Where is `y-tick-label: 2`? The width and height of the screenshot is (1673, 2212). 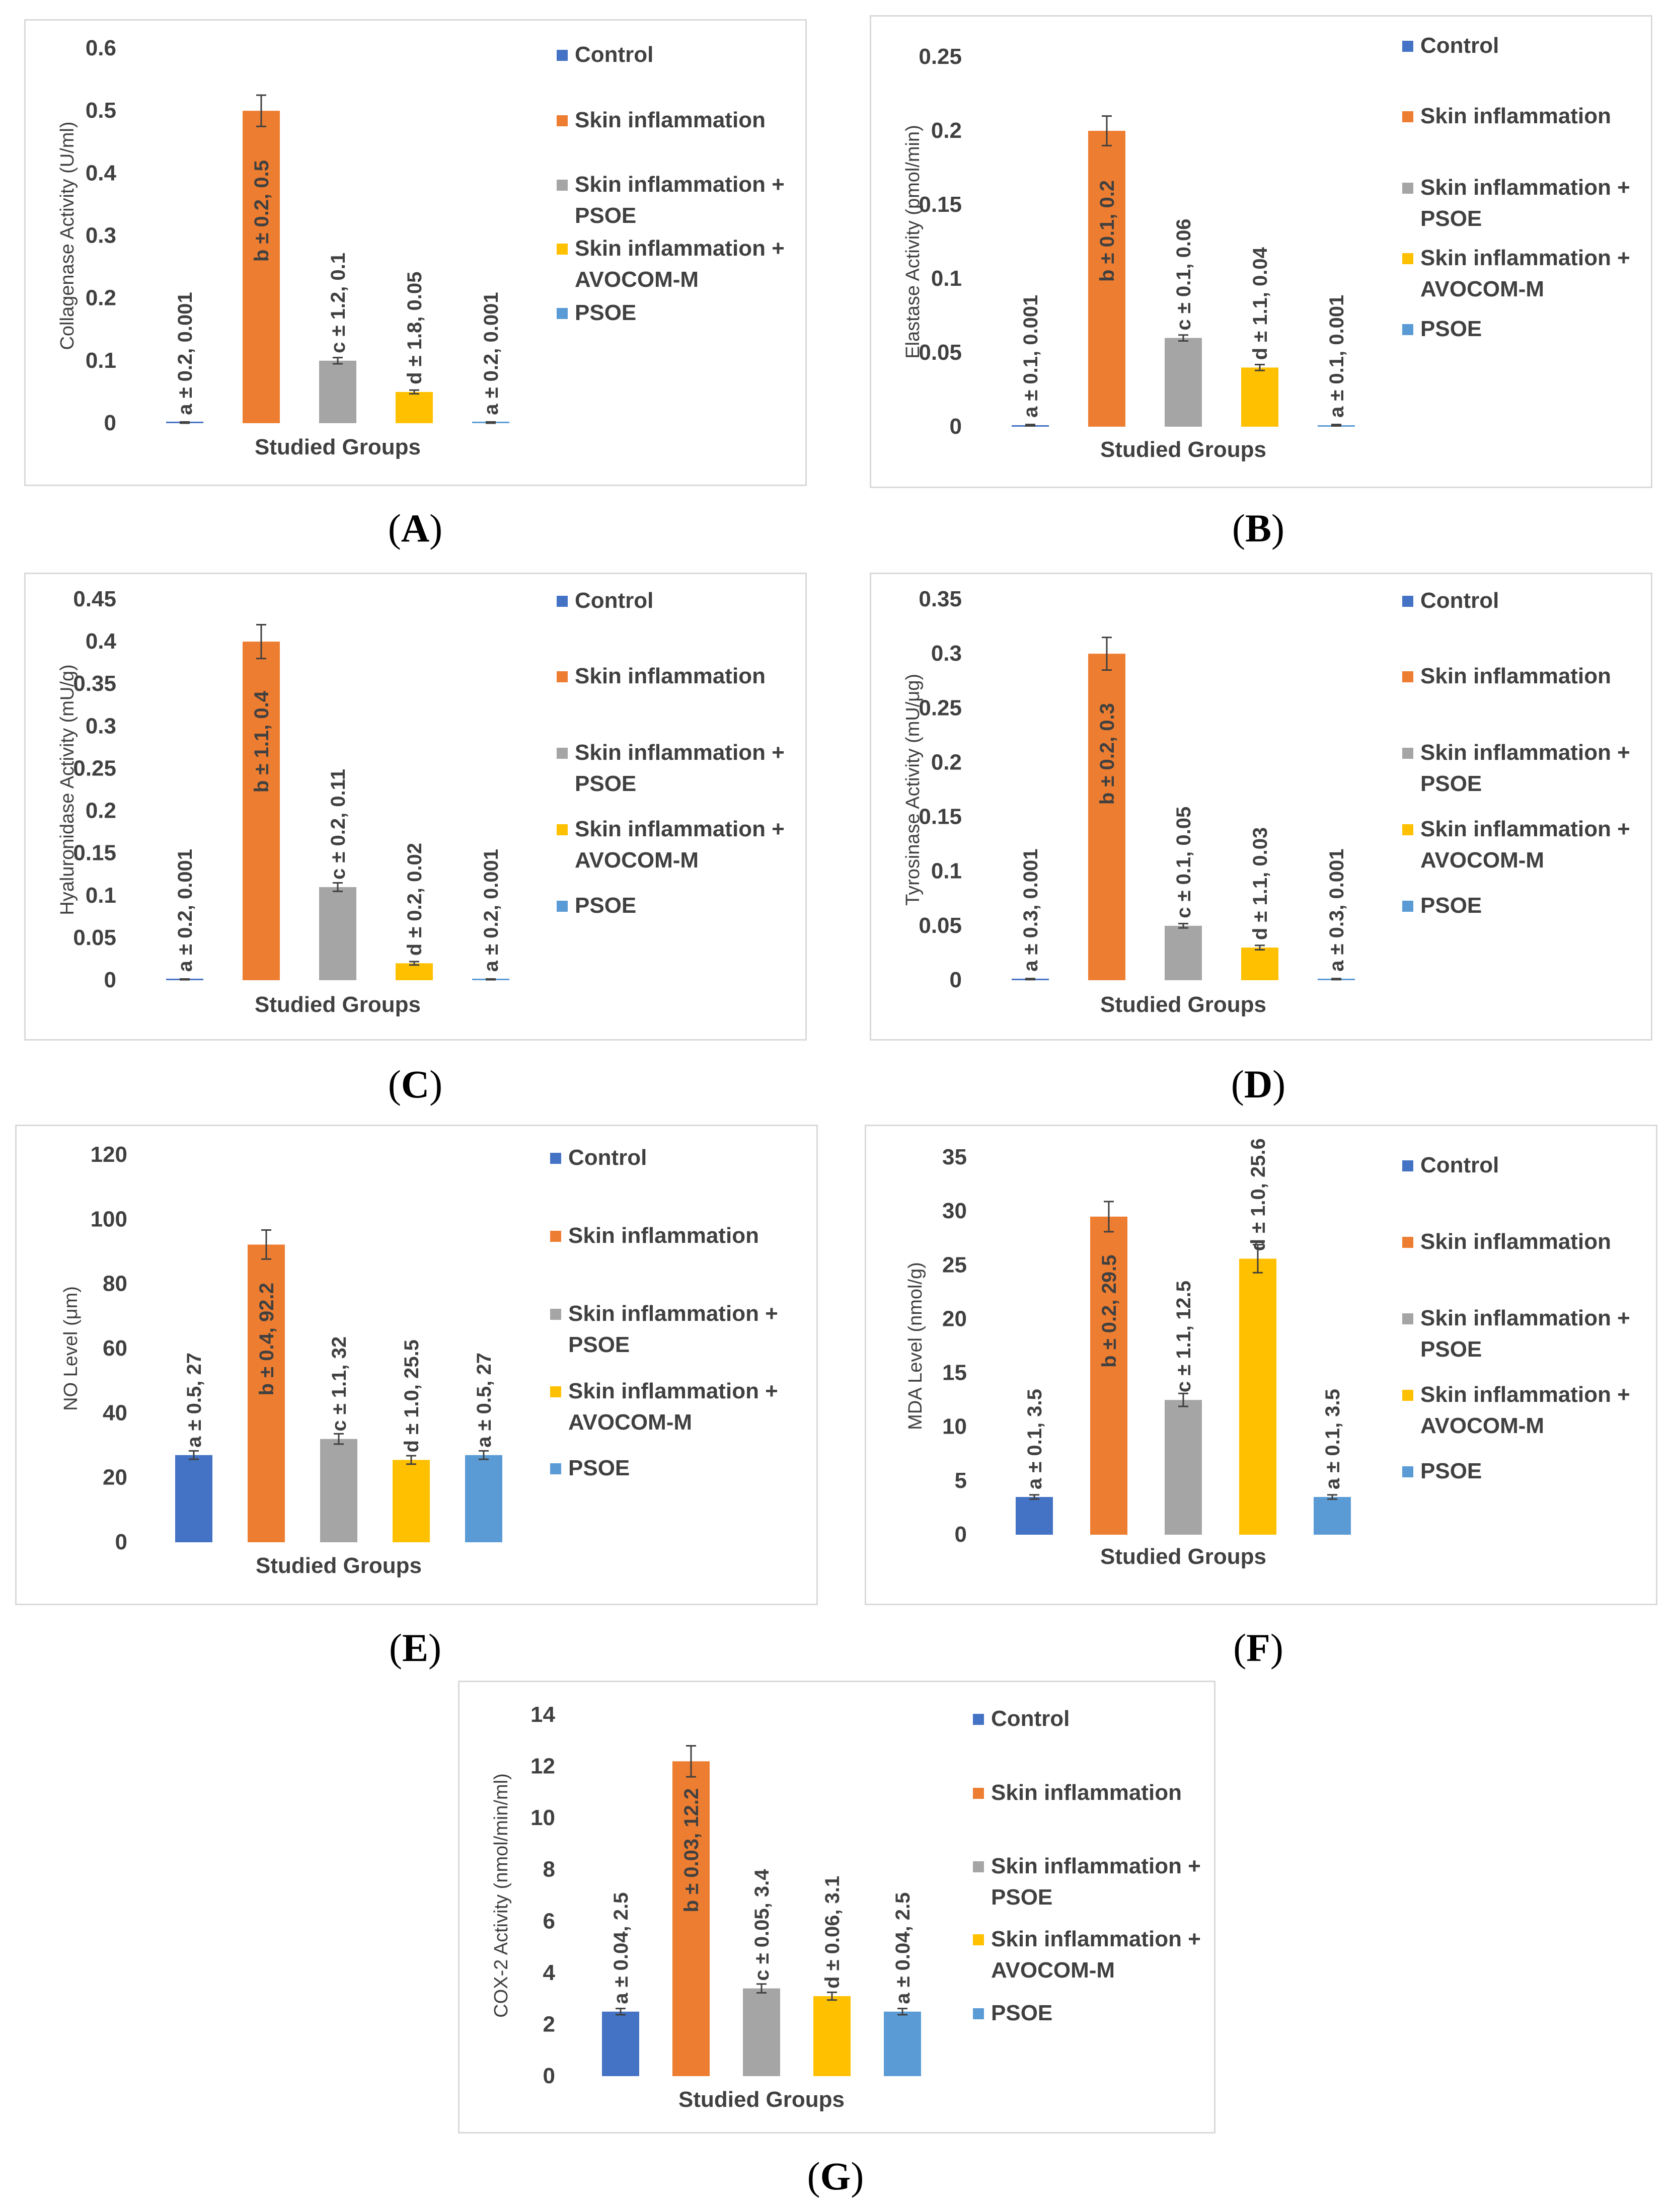 y-tick-label: 2 is located at coordinates (549, 2024).